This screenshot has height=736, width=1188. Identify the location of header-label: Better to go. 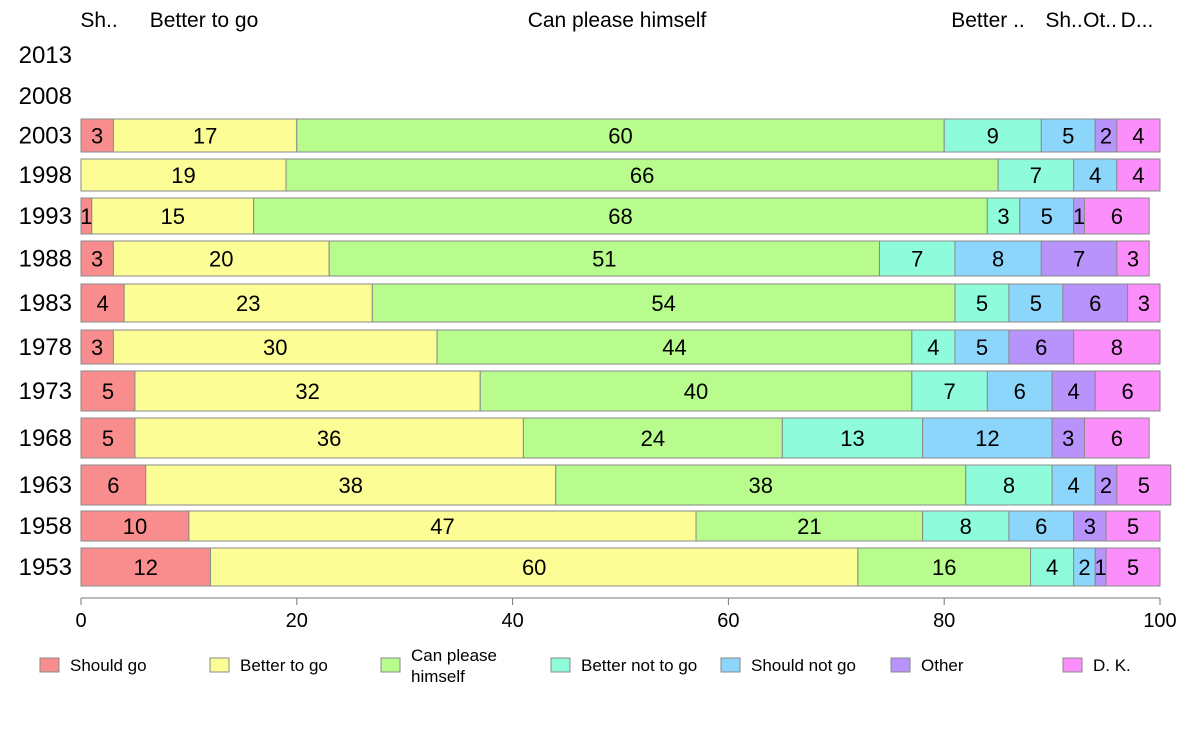
(204, 20).